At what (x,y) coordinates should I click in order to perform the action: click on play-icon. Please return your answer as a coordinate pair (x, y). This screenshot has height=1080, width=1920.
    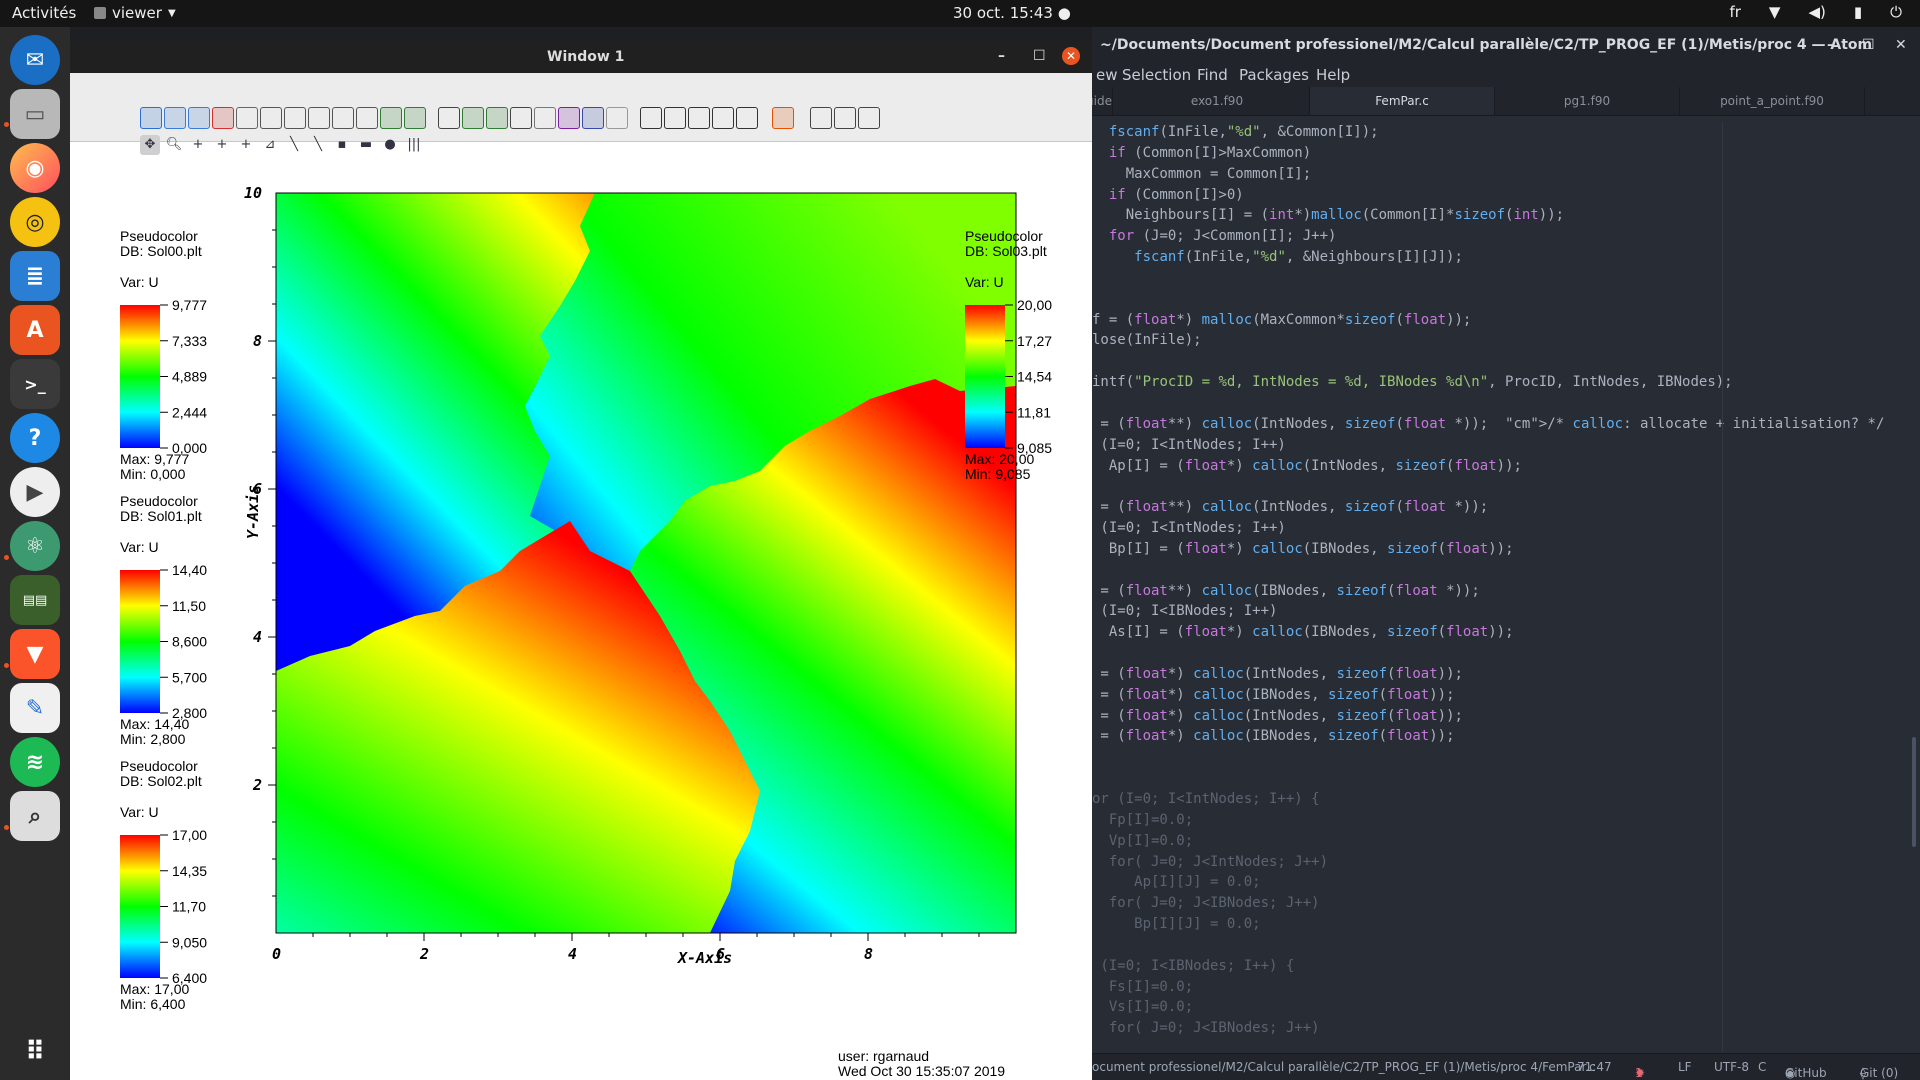
    Looking at the image, I should click on (723, 118).